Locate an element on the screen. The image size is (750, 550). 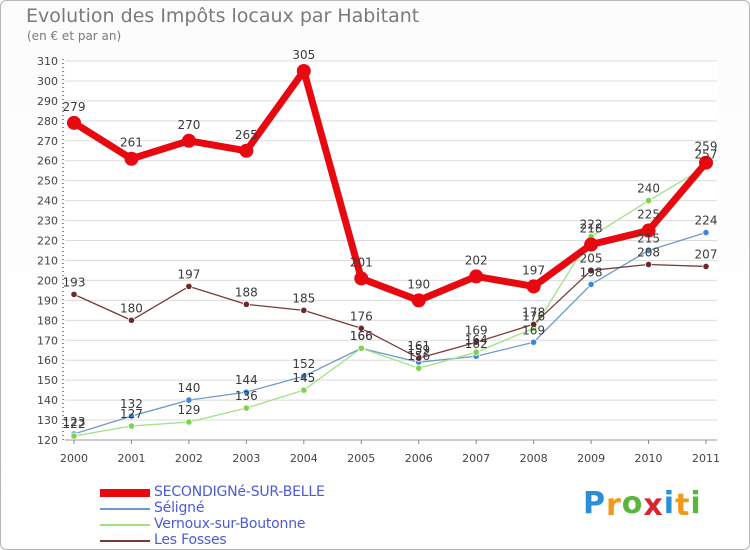
data-label: 180 is located at coordinates (131, 308).